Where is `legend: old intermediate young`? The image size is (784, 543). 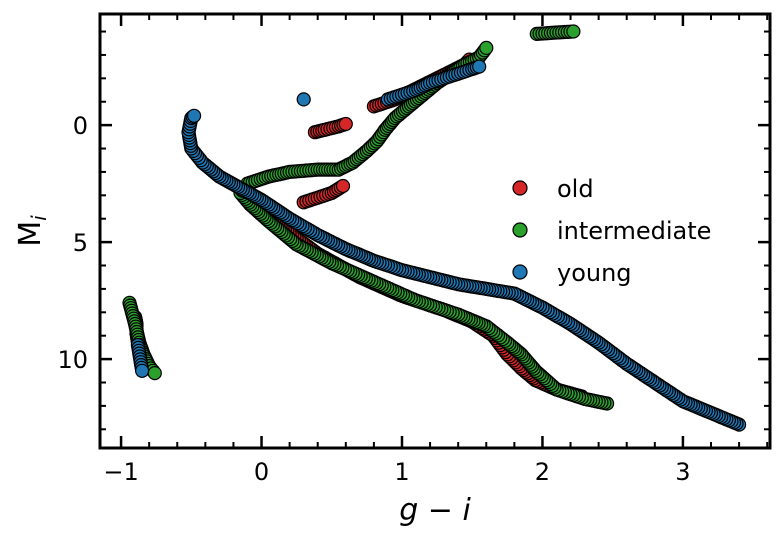 legend: old intermediate young is located at coordinates (611, 231).